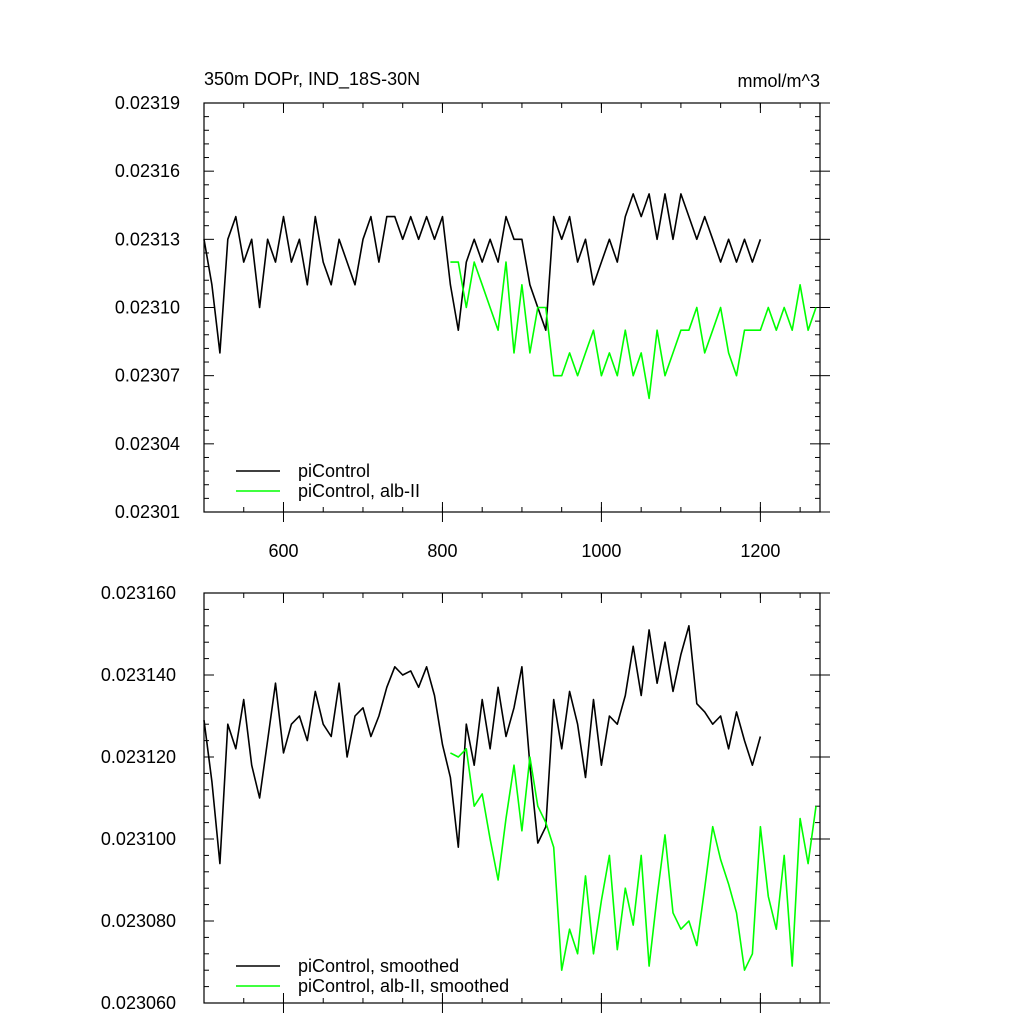 Image resolution: width=1024 pixels, height=1024 pixels. I want to click on y-tick-label: 0.02313, so click(147, 239).